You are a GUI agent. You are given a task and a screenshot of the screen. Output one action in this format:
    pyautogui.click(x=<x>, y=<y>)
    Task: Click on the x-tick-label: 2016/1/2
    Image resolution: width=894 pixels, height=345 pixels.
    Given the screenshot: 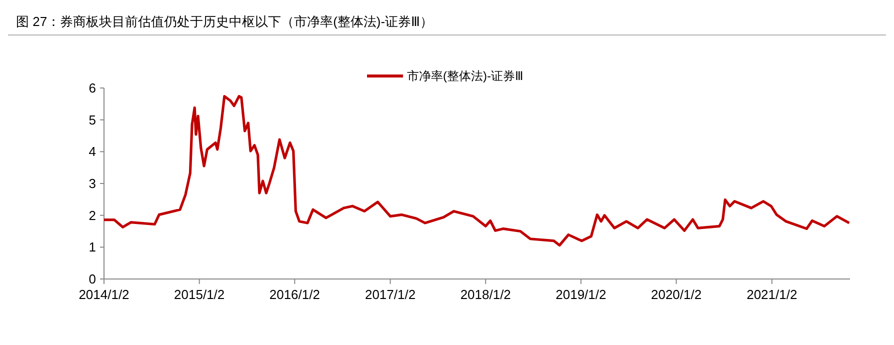 What is the action you would take?
    pyautogui.click(x=294, y=294)
    